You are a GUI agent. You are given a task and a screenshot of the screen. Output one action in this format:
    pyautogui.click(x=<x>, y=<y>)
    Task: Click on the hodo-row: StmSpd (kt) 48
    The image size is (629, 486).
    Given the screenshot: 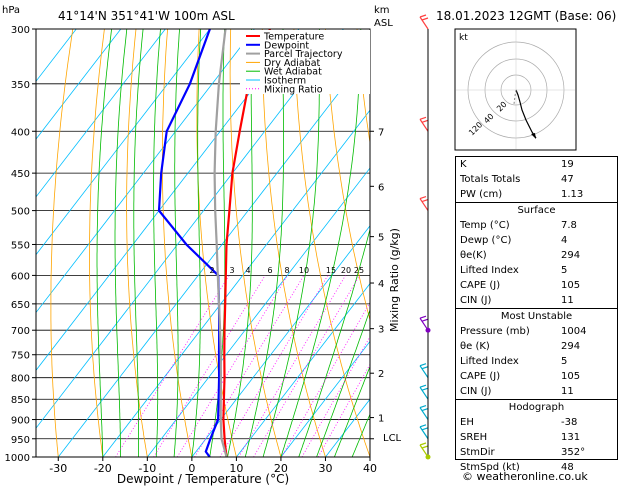 What is the action you would take?
    pyautogui.click(x=517, y=467)
    